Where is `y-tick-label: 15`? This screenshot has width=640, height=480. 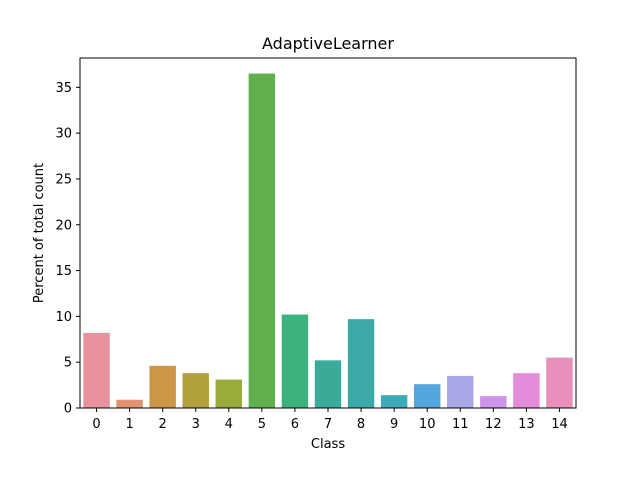 y-tick-label: 15 is located at coordinates (63, 271).